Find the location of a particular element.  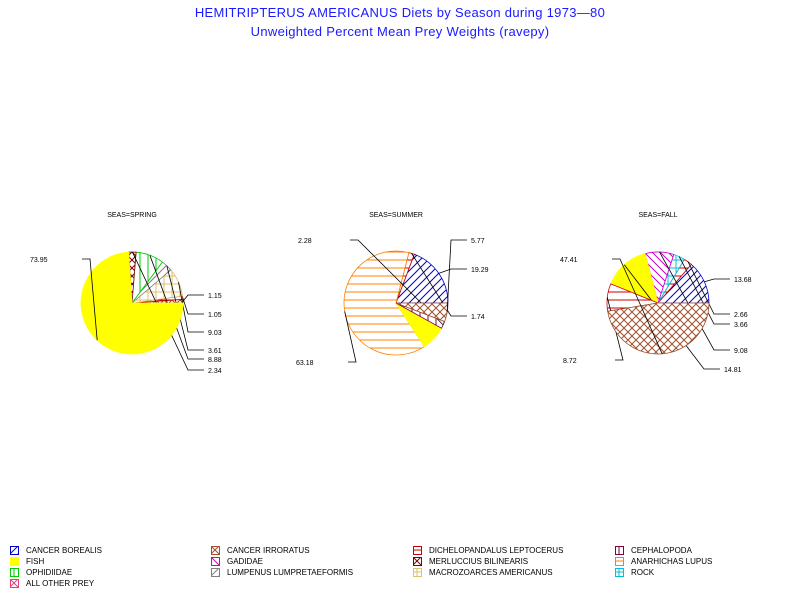

data-label: 8.72 is located at coordinates (570, 361).